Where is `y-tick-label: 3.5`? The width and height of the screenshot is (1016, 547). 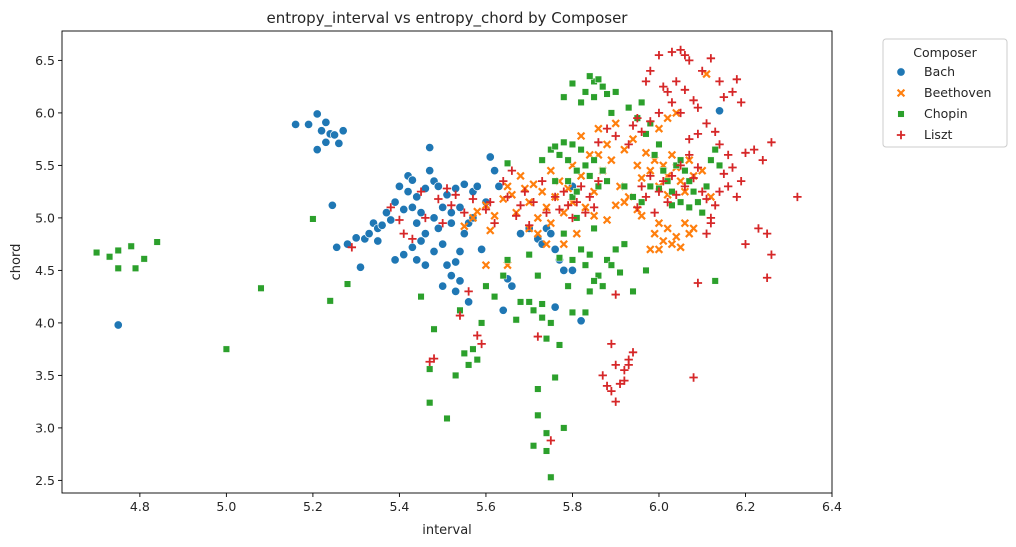 y-tick-label: 3.5 is located at coordinates (45, 375).